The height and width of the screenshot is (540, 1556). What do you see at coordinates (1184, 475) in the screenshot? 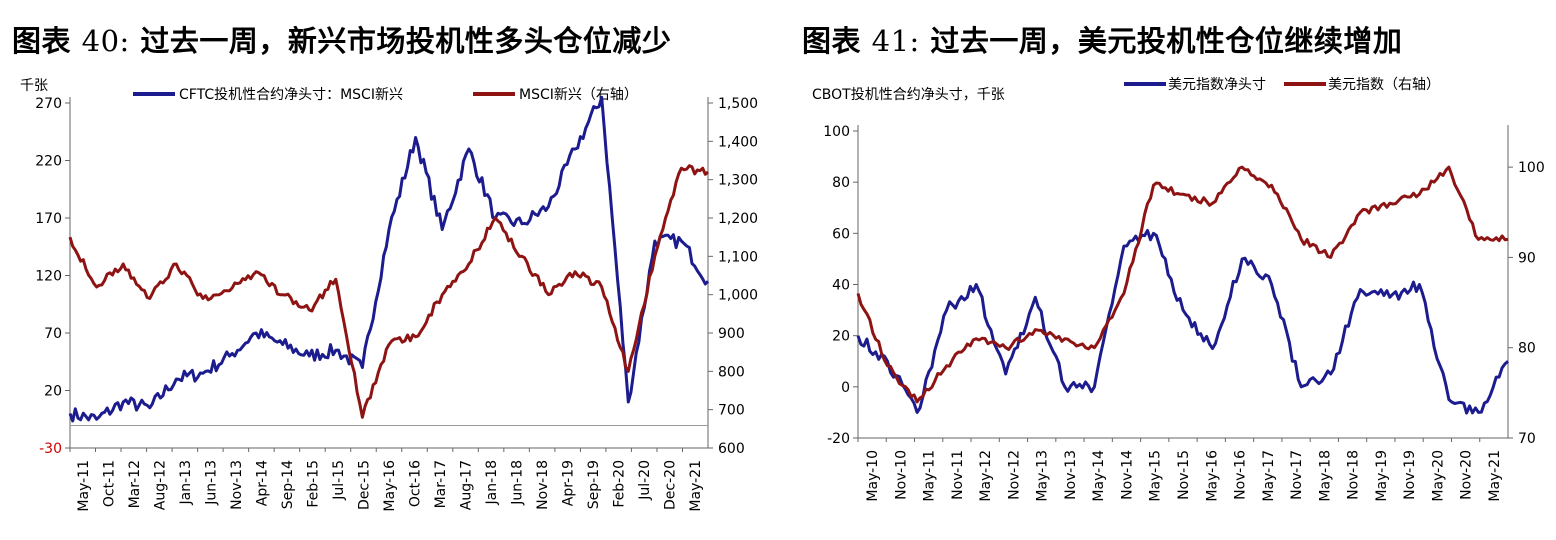
I see `x-tick-label: Nov-15` at bounding box center [1184, 475].